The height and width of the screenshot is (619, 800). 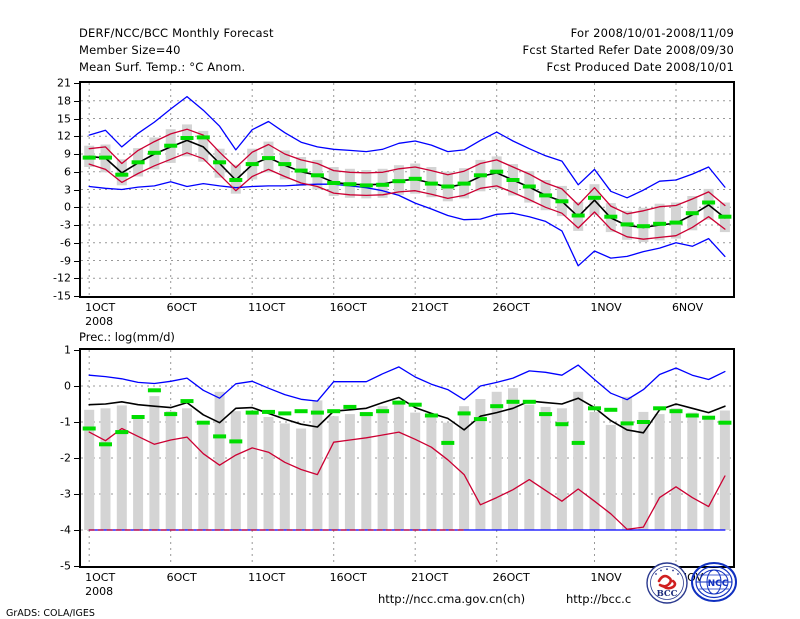 What do you see at coordinates (62, 296) in the screenshot?
I see `temperature-y-tick: -15` at bounding box center [62, 296].